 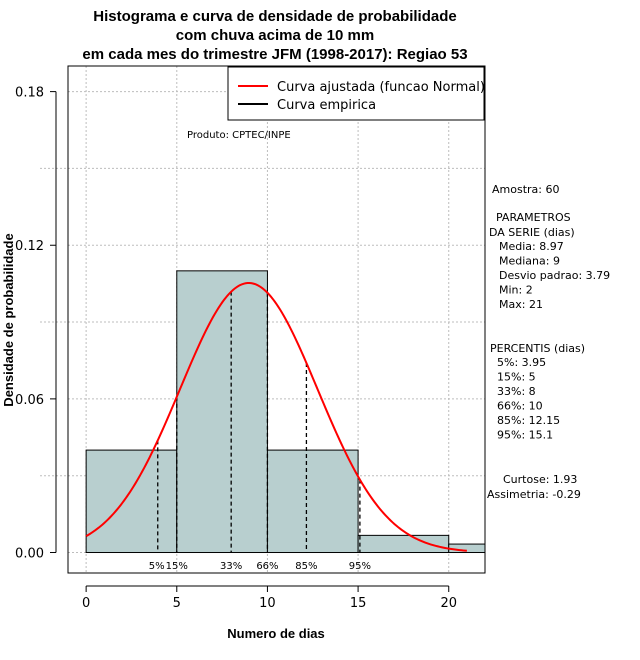 What do you see at coordinates (521, 362) in the screenshot?
I see `percentil-item-0: 5%: 3.95` at bounding box center [521, 362].